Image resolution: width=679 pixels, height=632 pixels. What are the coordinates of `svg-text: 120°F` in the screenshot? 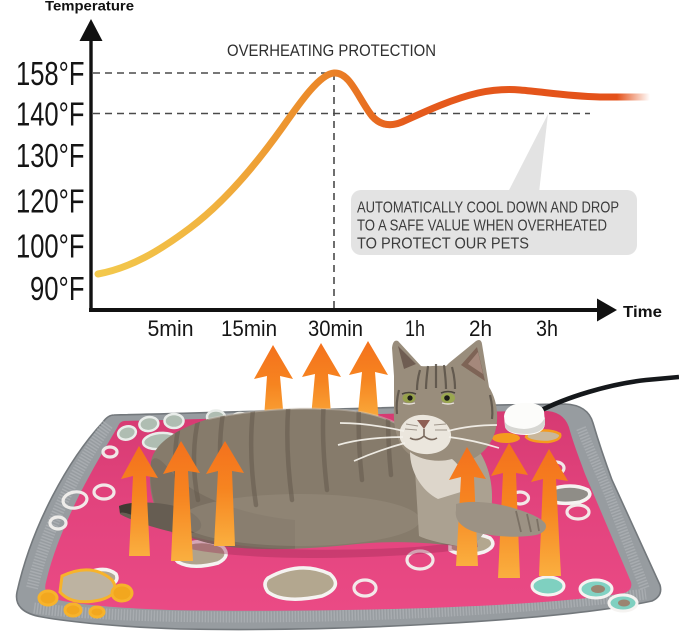 It's located at (50, 201).